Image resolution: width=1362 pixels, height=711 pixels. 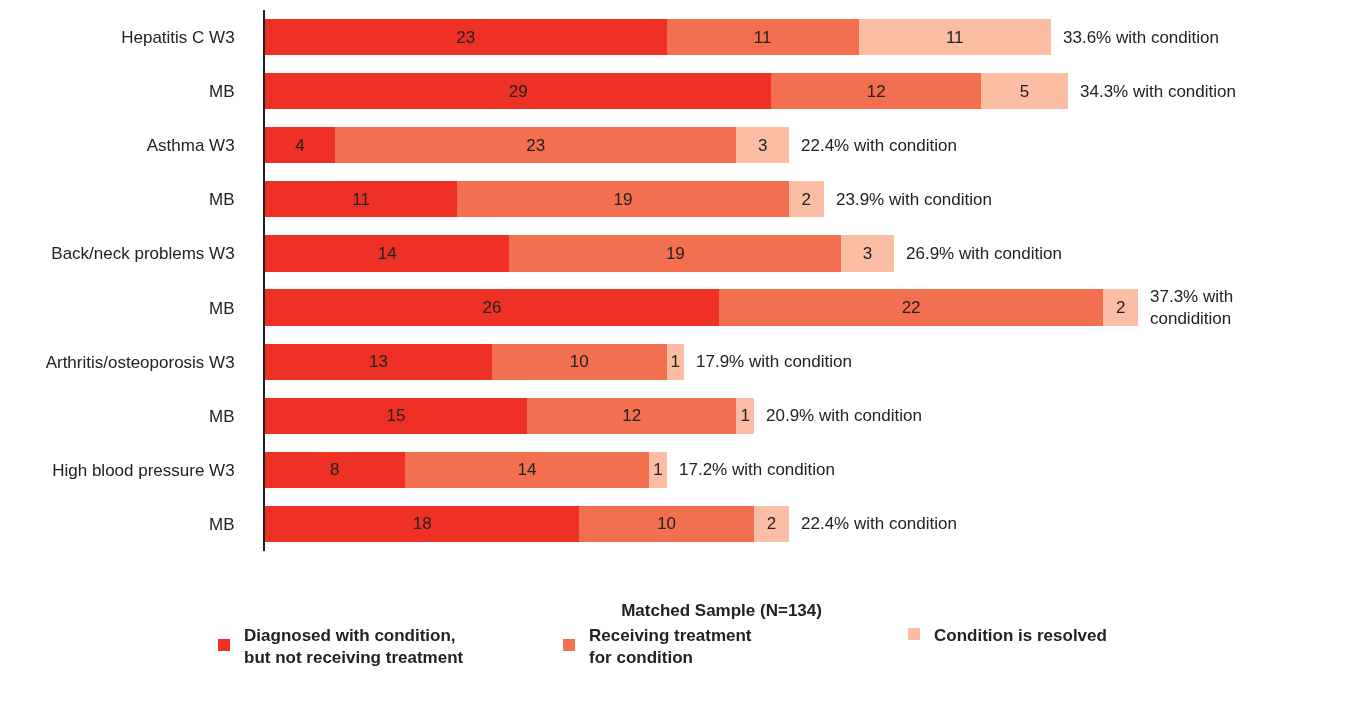 I want to click on data-label: 8, so click(x=335, y=470).